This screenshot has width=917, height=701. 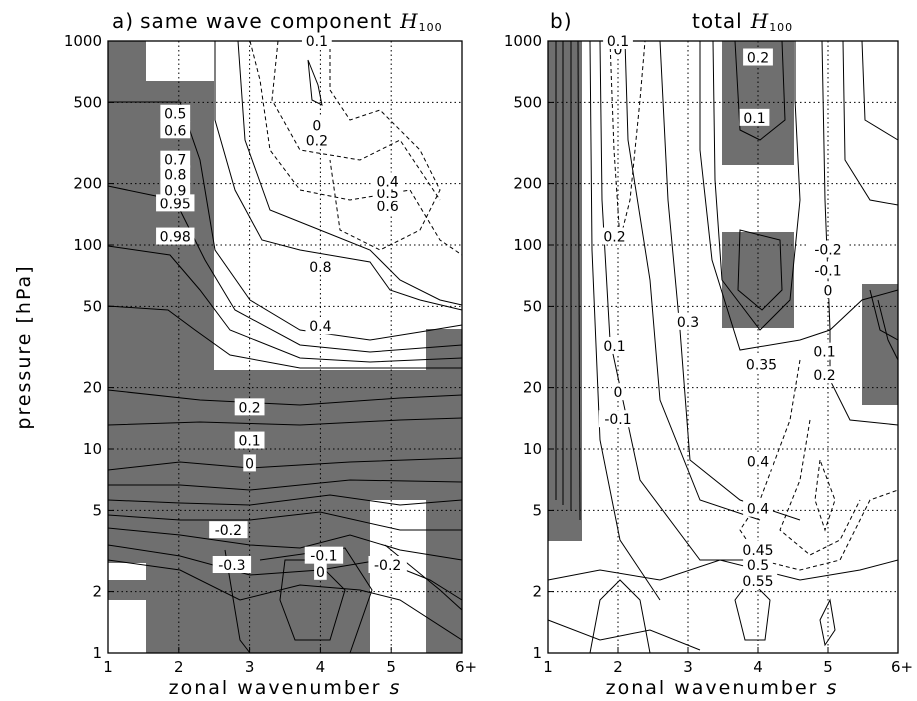 I want to click on x-tick-label: 1, so click(x=108, y=667).